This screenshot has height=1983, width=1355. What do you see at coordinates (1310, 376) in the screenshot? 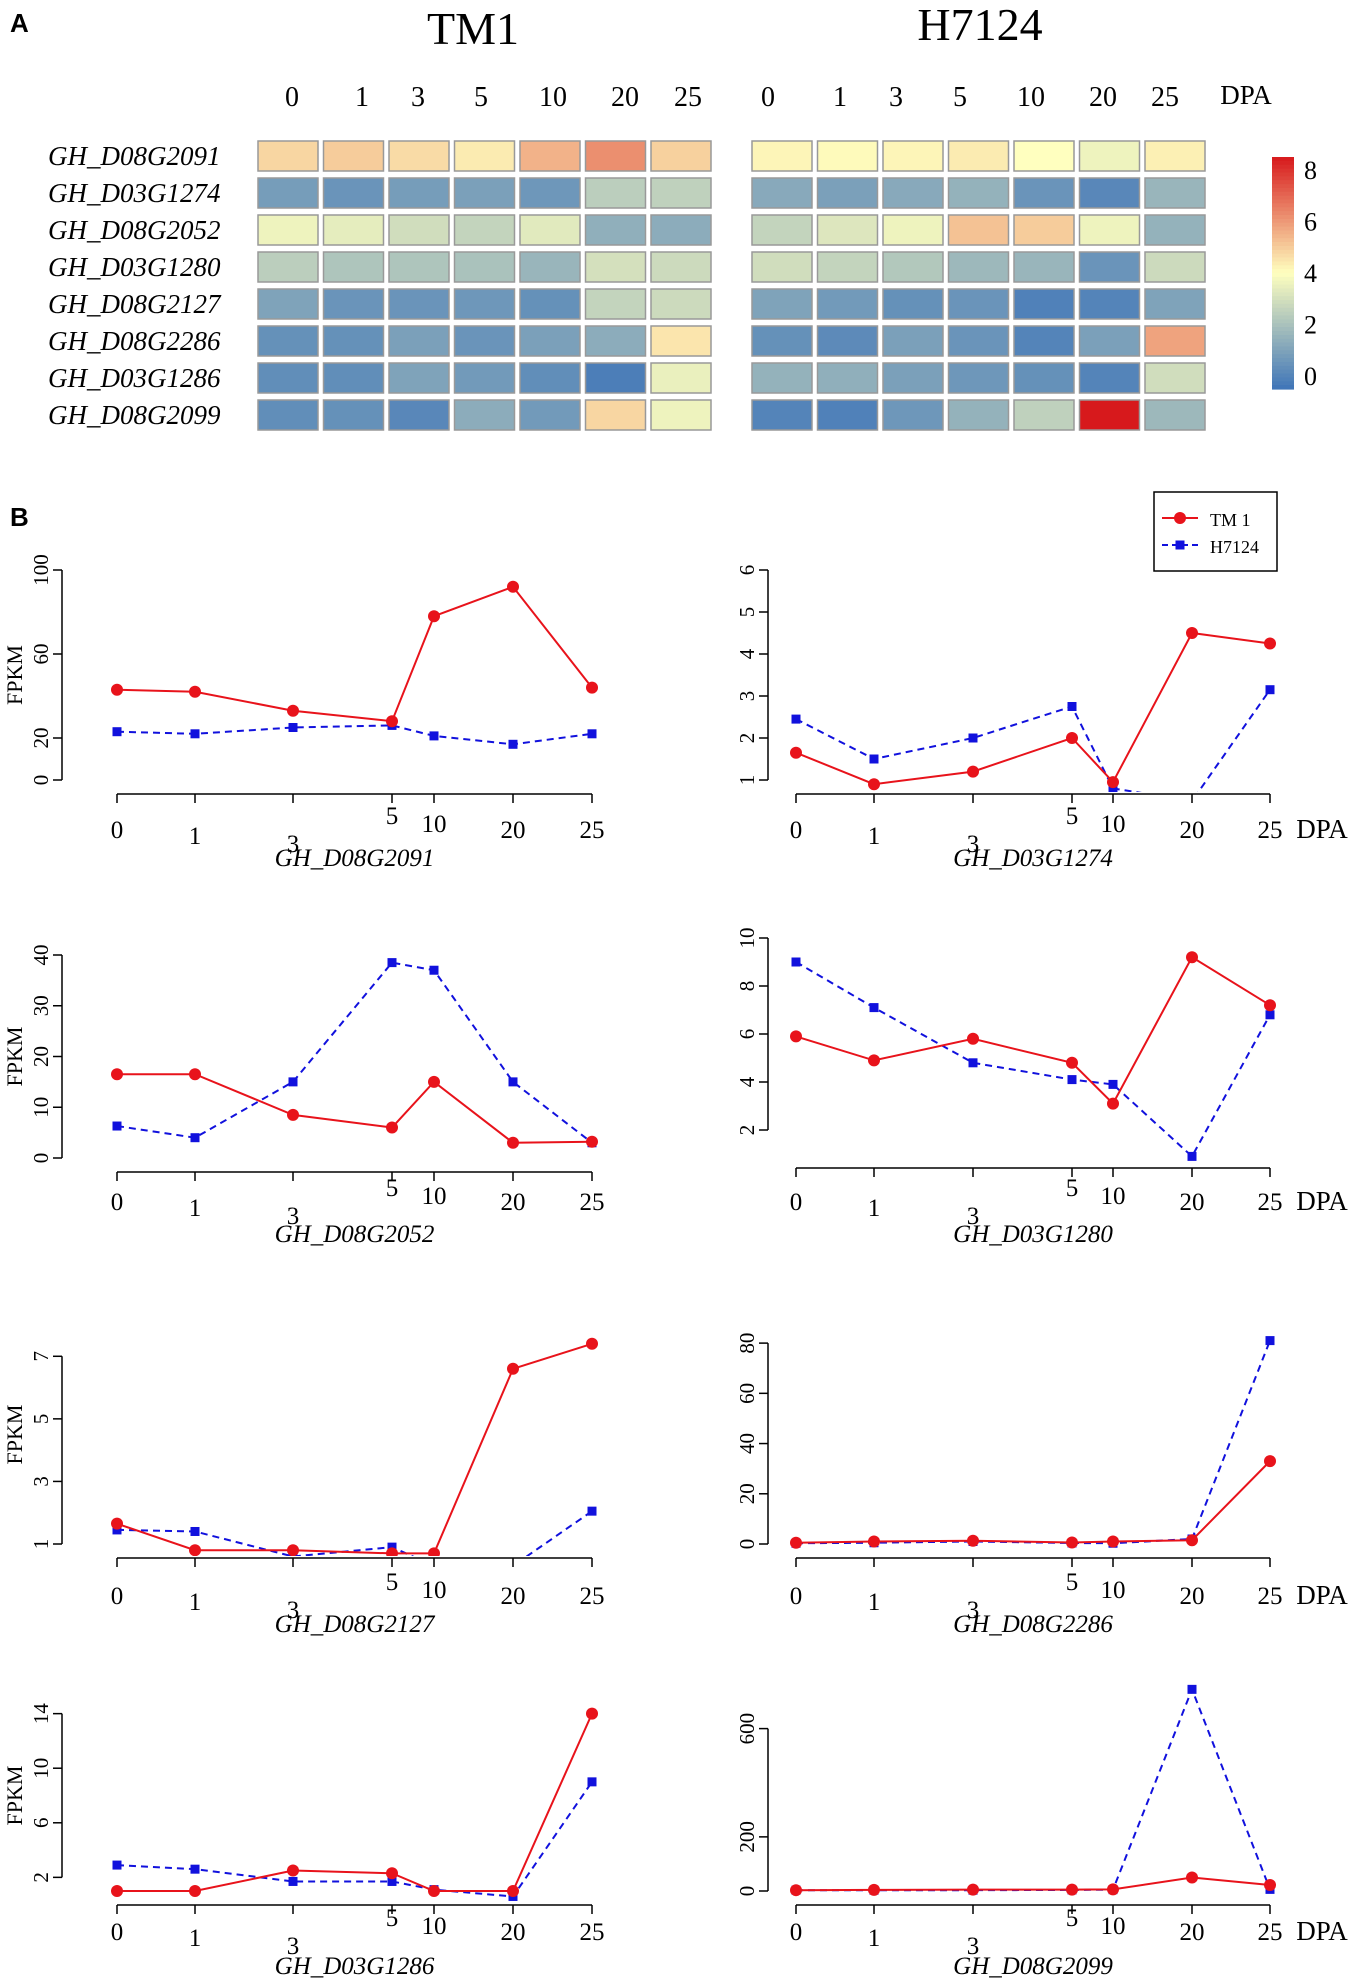
I see `legend-tick-label: 0` at bounding box center [1310, 376].